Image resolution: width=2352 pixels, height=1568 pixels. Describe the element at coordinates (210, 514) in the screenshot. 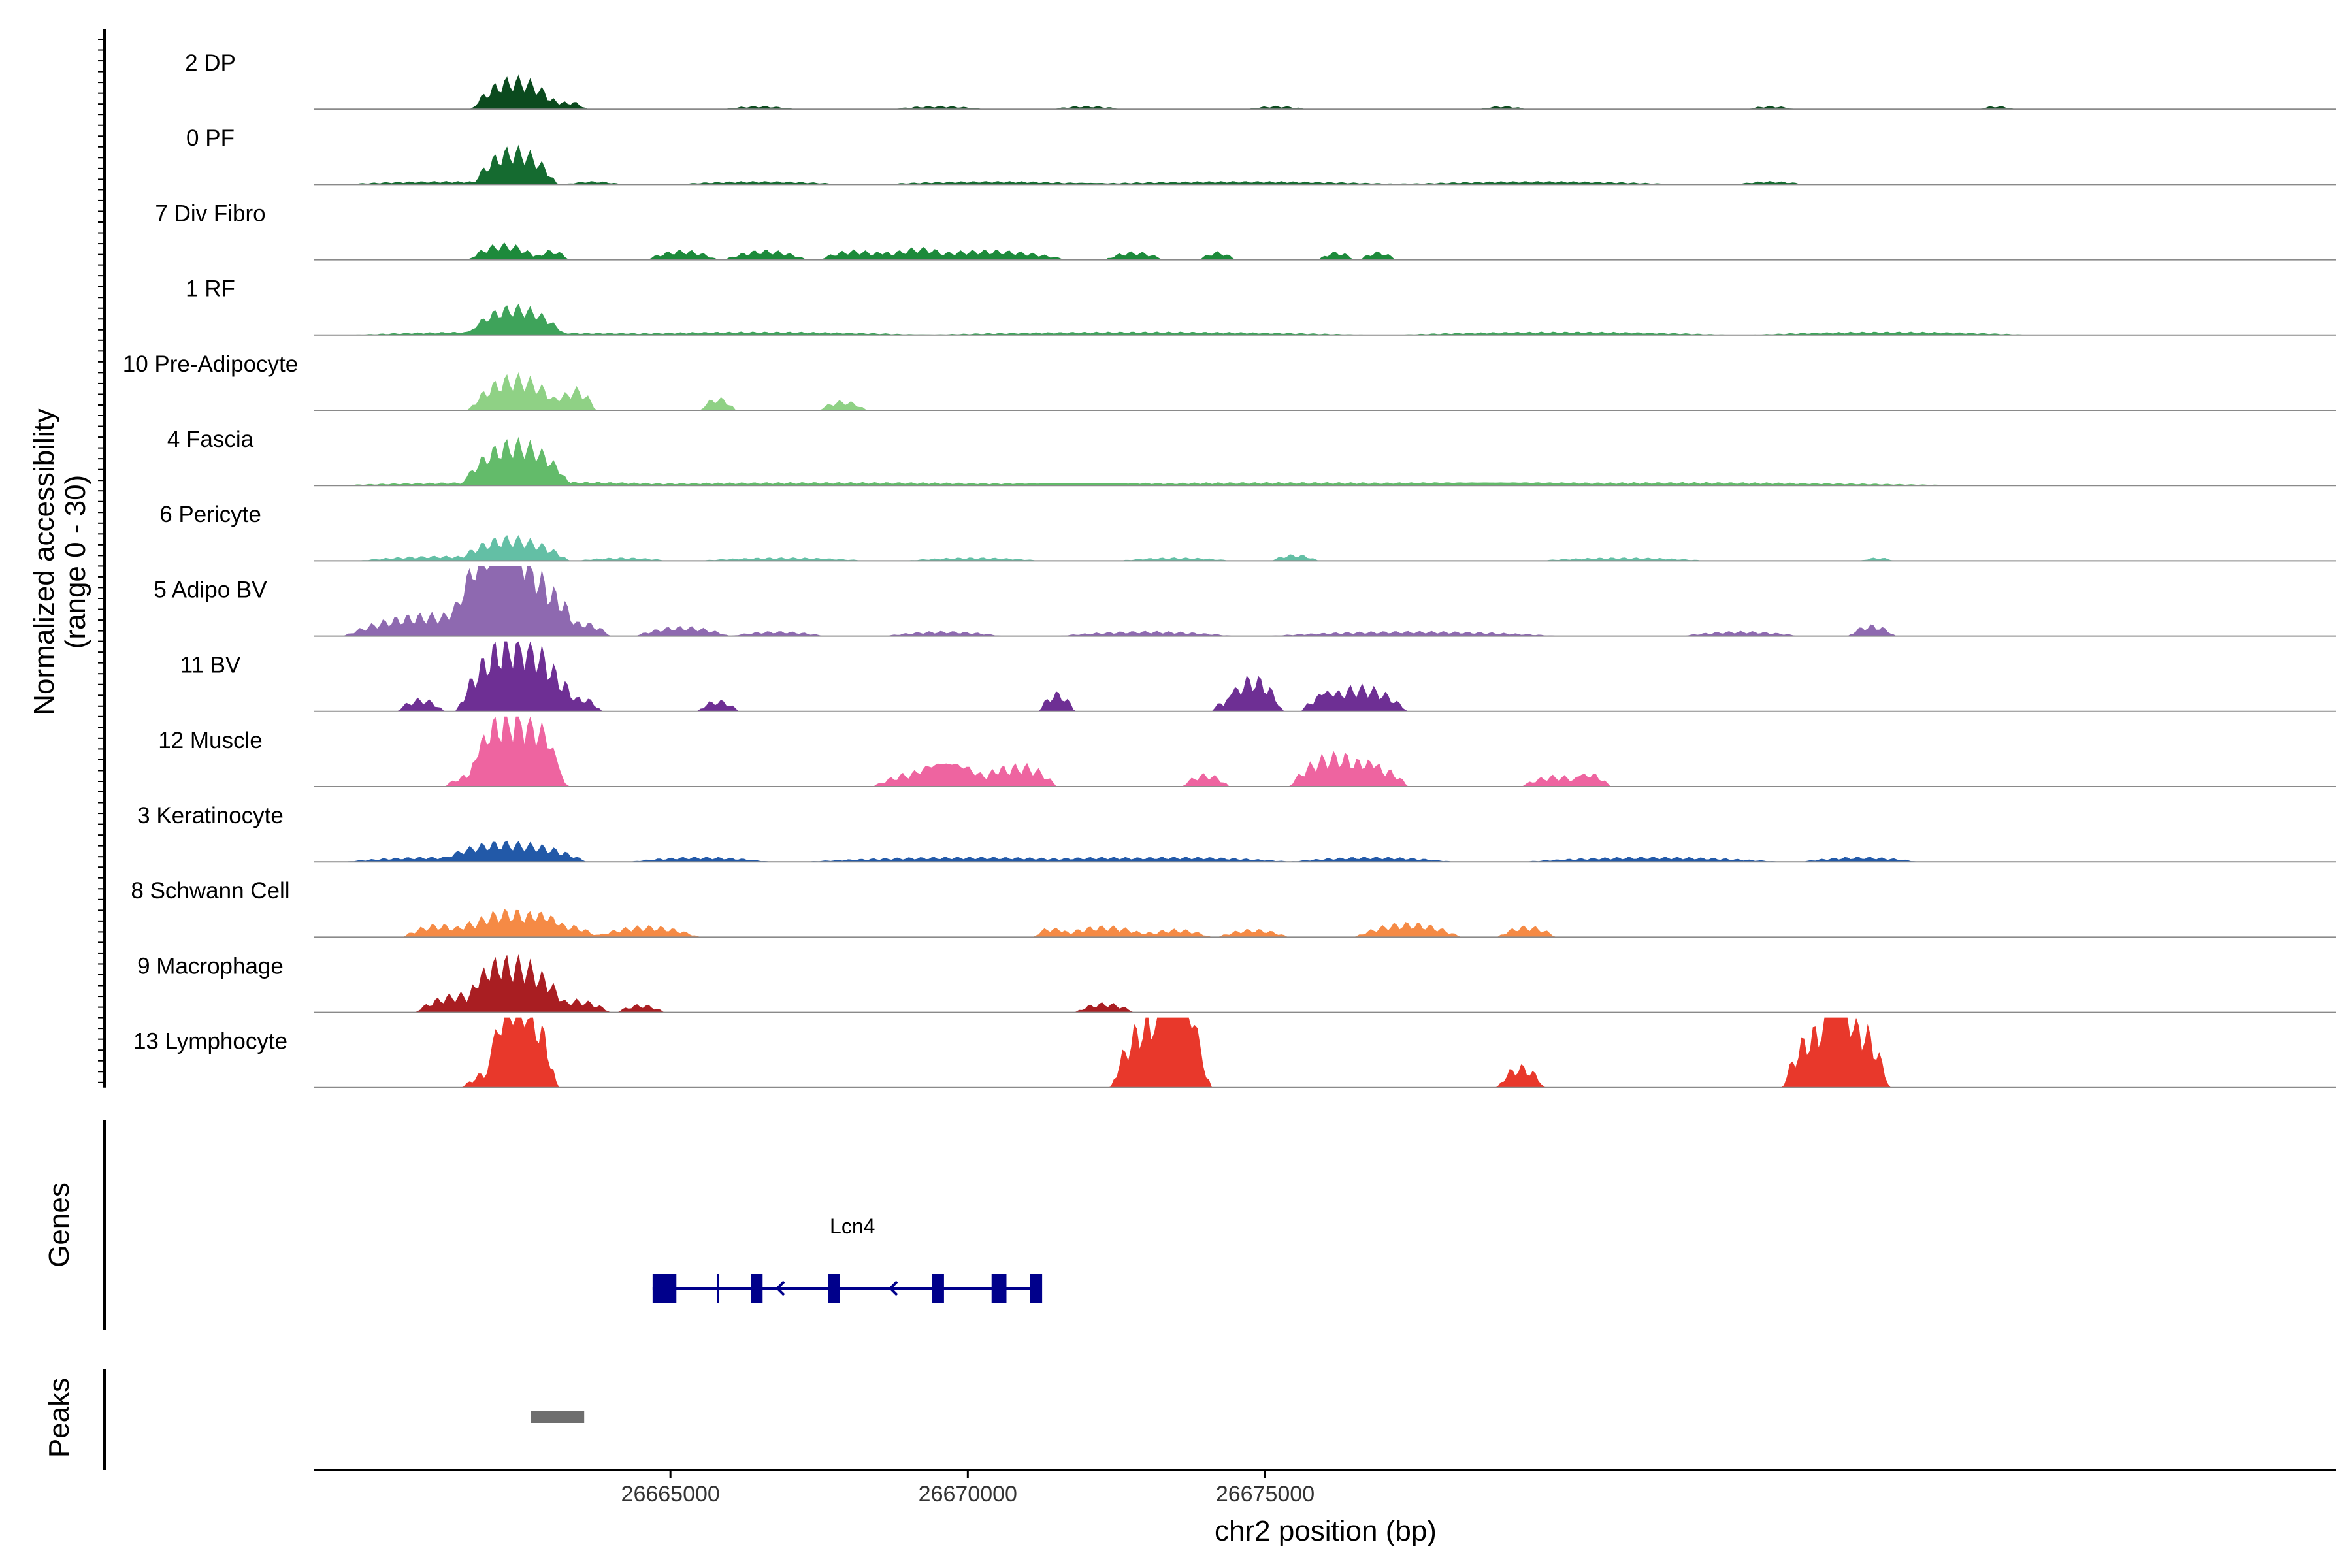

I see `track-label: 6 Pericyte` at that location.